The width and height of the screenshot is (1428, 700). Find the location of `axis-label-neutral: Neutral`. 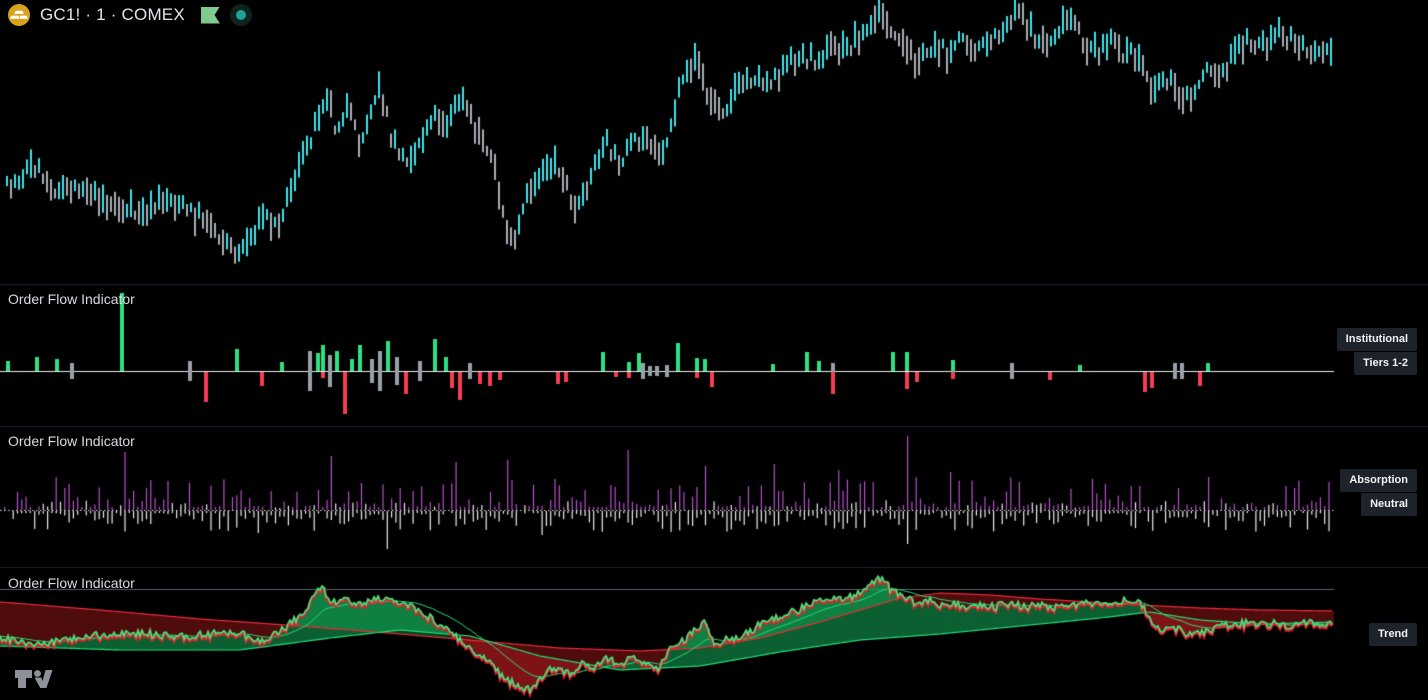

axis-label-neutral: Neutral is located at coordinates (1389, 504).